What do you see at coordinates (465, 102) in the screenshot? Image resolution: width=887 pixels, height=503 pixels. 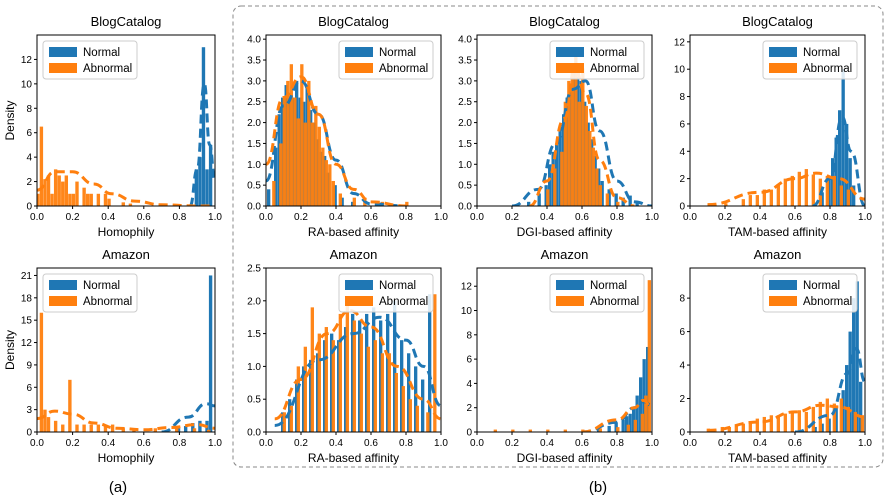 I see `y-tick-label: 2.5` at bounding box center [465, 102].